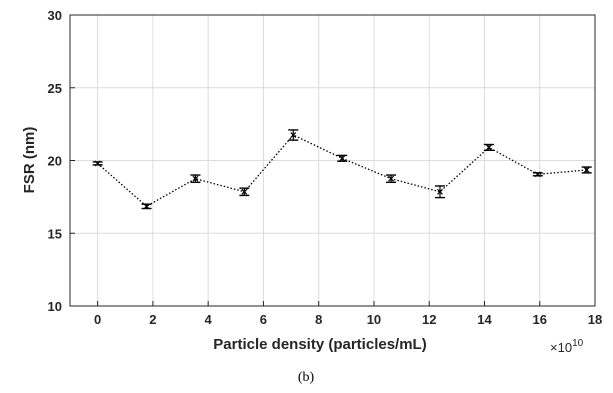  Describe the element at coordinates (348, 319) in the screenshot. I see `x-tick-labels: 0 2 4 6 8 10 12 14 16 18` at that location.